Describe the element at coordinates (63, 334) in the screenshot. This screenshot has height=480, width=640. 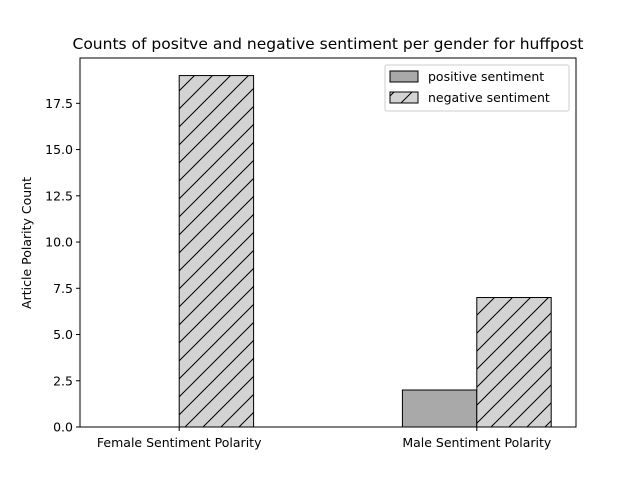
I see `y-tick-label: 5.0` at that location.